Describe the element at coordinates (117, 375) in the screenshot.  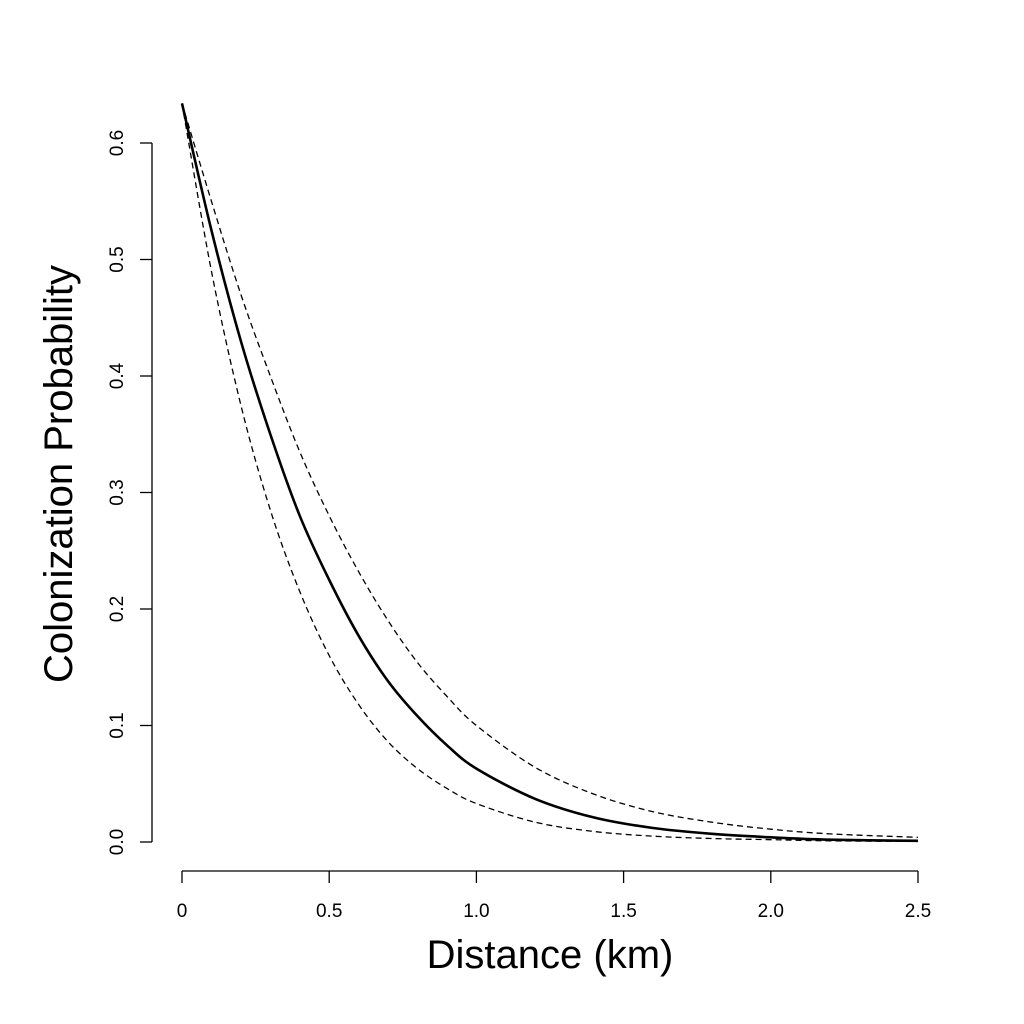
I see `y-tick-label: 0.4` at that location.